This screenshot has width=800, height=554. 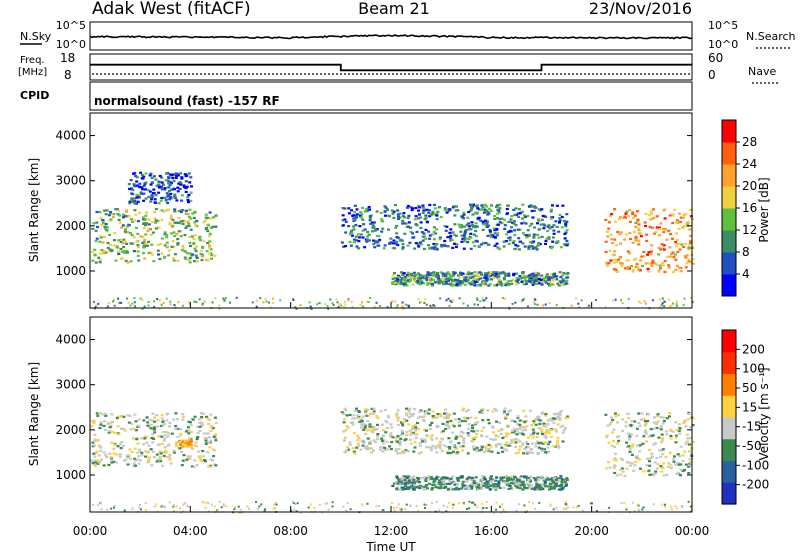 I want to click on colorbar-segment, so click(x=729, y=384).